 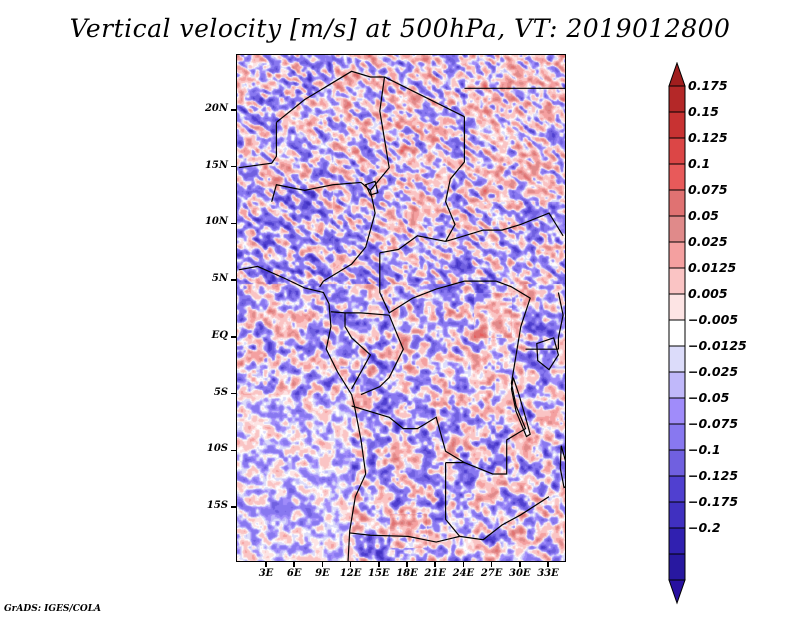 What do you see at coordinates (438, 283) in the screenshot?
I see `border-car-drc` at bounding box center [438, 283].